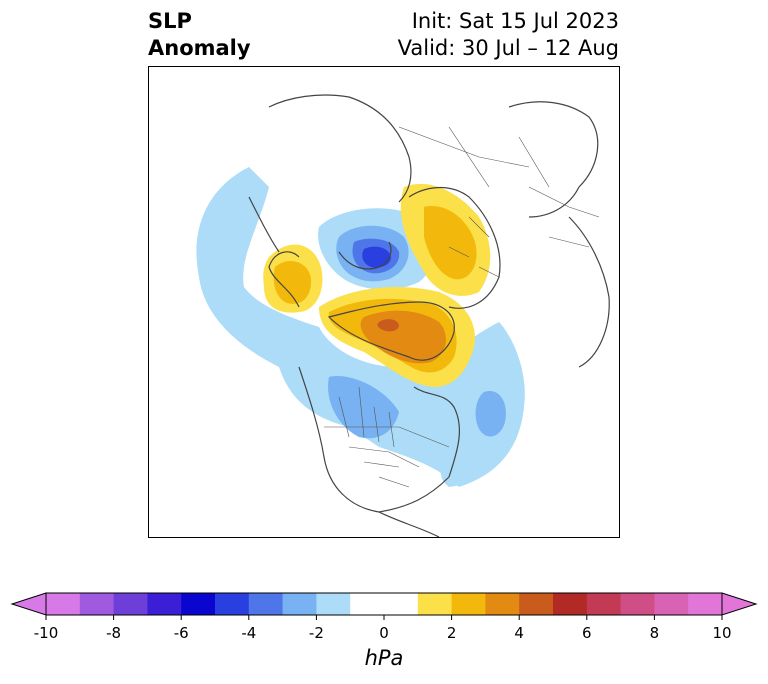  Describe the element at coordinates (292, 282) in the screenshot. I see `contour-orange-pacific` at that location.